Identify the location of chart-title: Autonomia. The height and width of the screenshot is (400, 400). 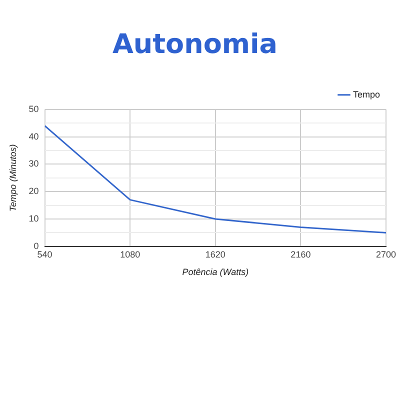
(195, 44).